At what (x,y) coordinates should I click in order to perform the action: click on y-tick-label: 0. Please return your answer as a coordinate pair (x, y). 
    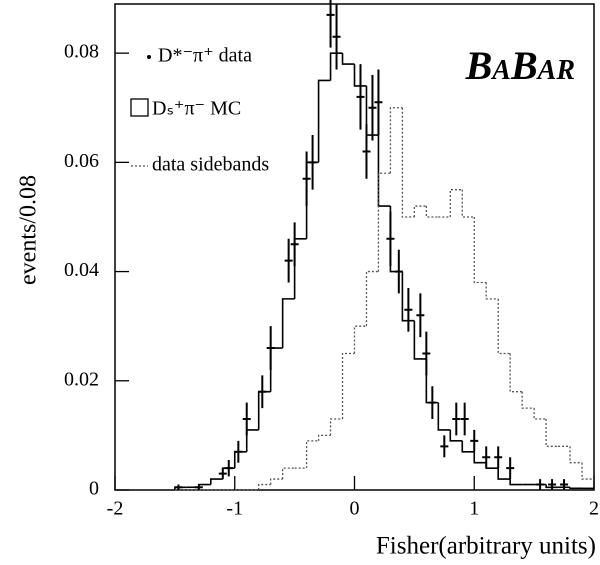
    Looking at the image, I should click on (94, 489).